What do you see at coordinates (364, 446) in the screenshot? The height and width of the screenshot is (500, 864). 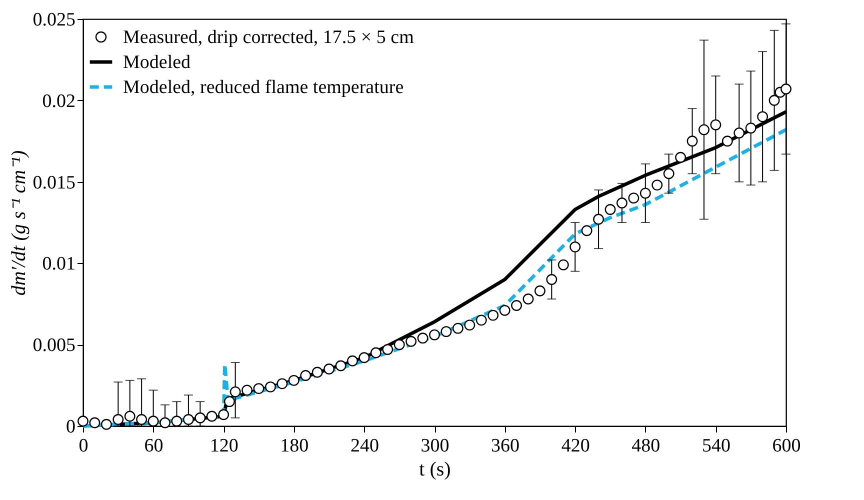 I see `x-tick-label: 240` at bounding box center [364, 446].